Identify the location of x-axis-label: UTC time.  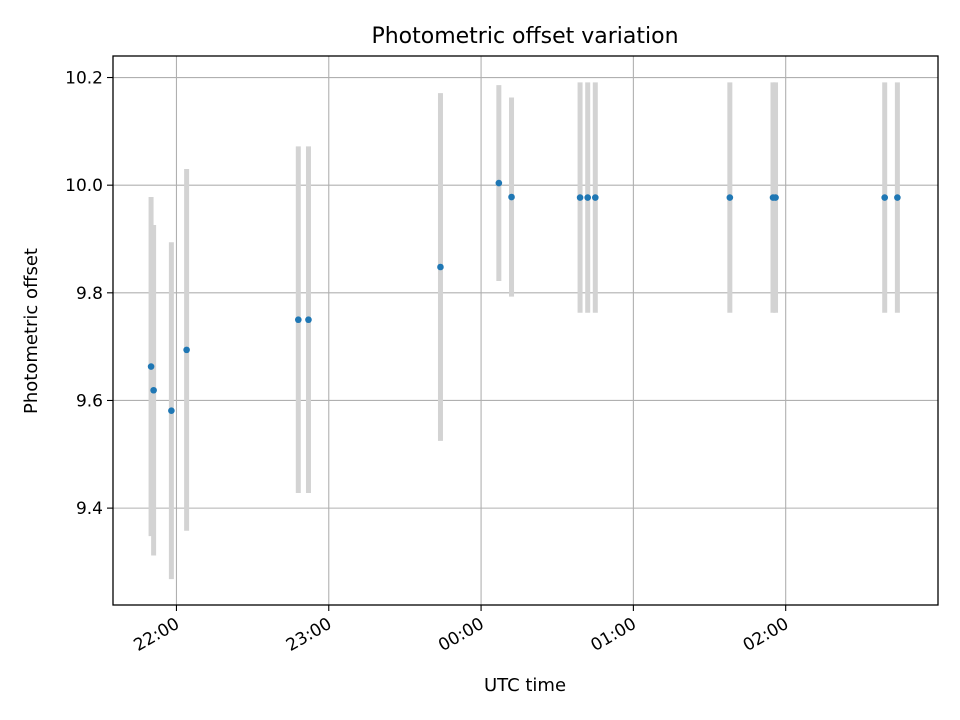
(525, 685).